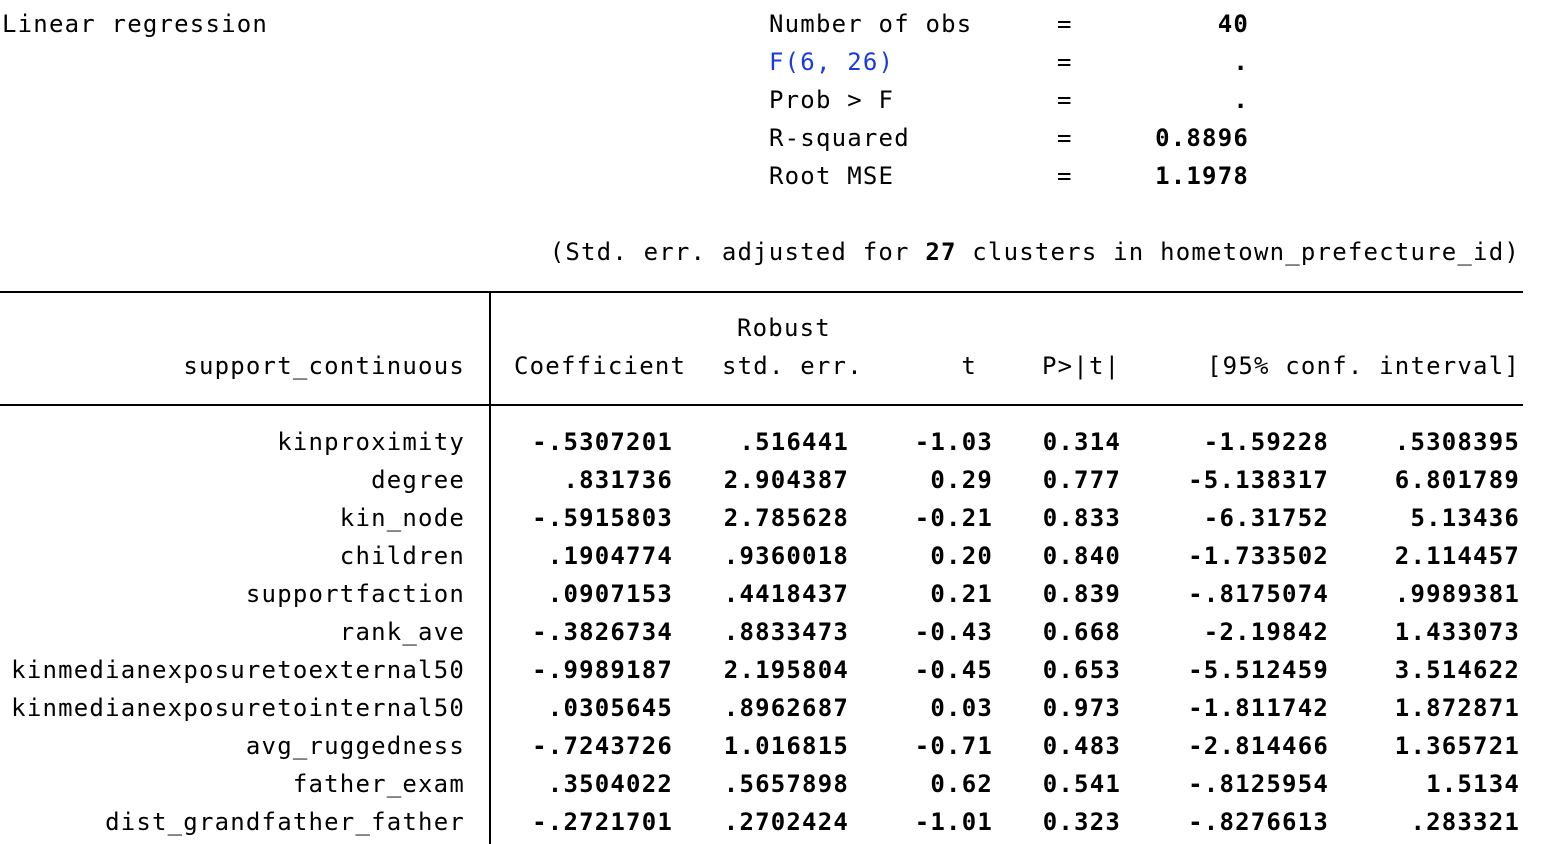 The width and height of the screenshot is (1542, 844). I want to click on coef-cell: -.5307201, so click(602, 442).